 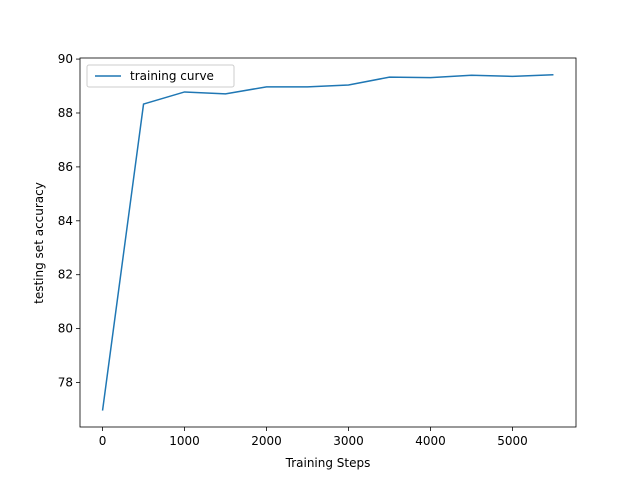 What do you see at coordinates (266, 441) in the screenshot?
I see `x-tick-label: 2000` at bounding box center [266, 441].